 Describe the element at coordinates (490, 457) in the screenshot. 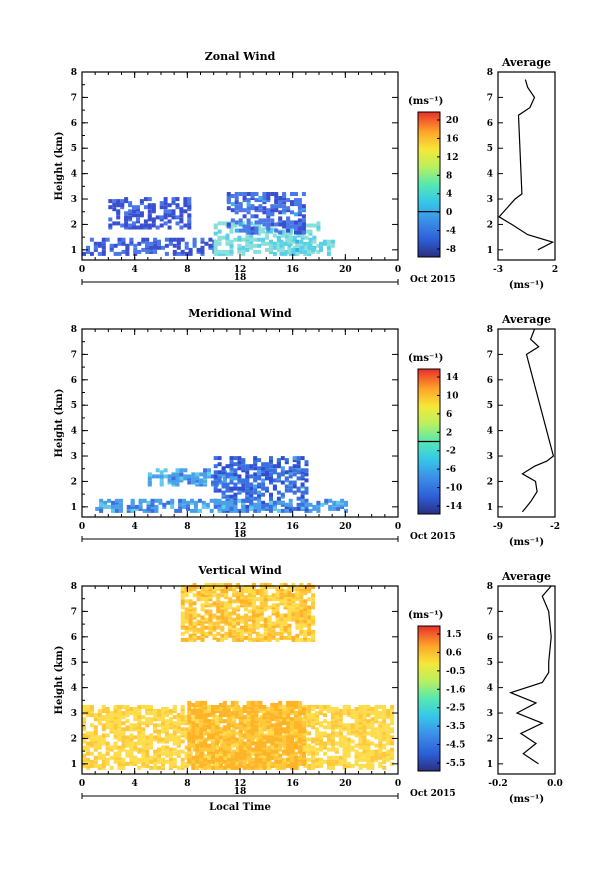

I see `avg-y-tick-label: 3` at that location.